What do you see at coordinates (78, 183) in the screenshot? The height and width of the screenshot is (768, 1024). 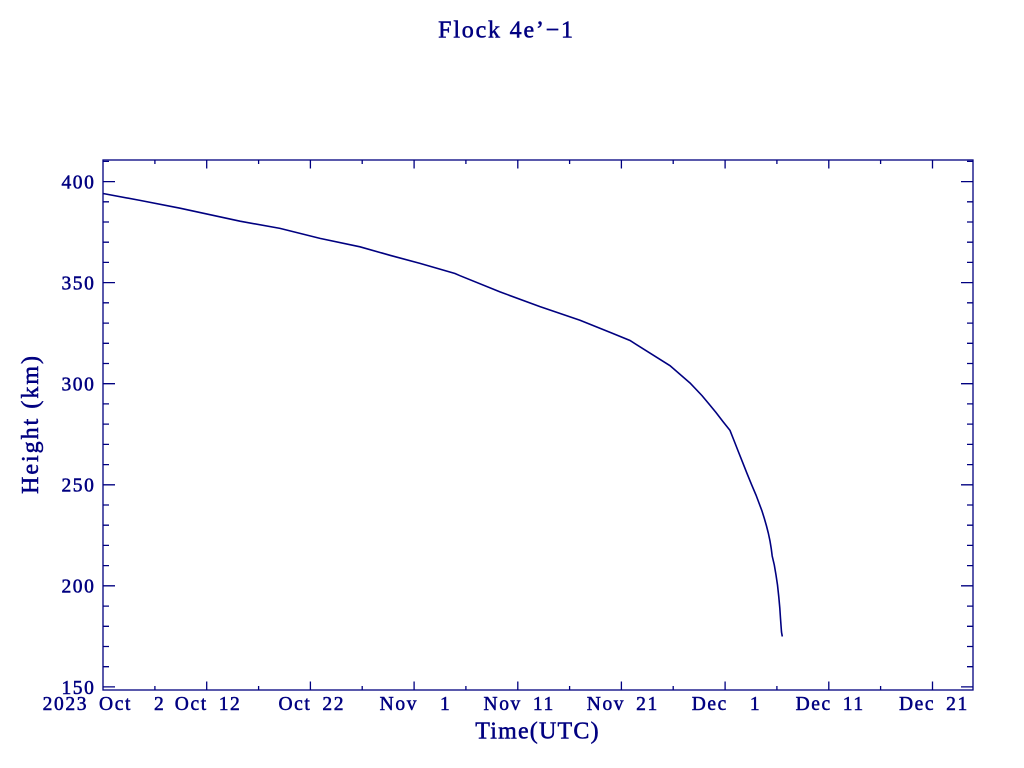 I see `svg-text: 400` at bounding box center [78, 183].